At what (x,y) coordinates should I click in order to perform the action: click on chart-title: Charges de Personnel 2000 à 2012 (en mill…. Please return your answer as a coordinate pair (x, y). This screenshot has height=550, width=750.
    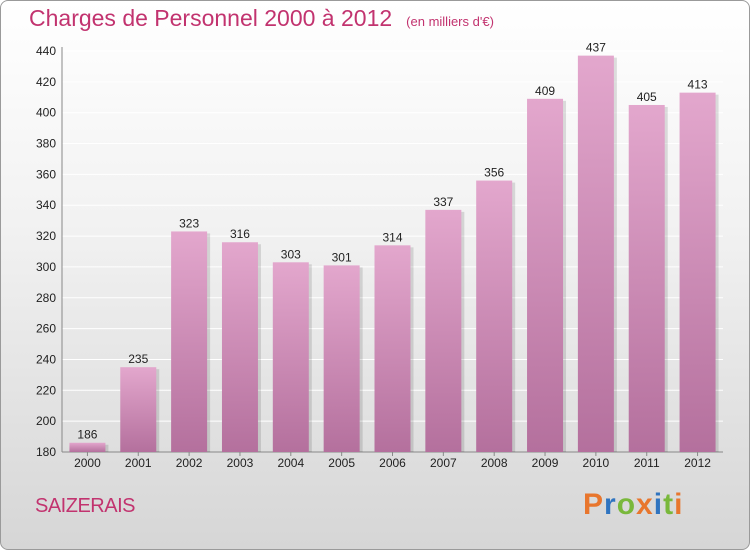
    Looking at the image, I should click on (261, 18).